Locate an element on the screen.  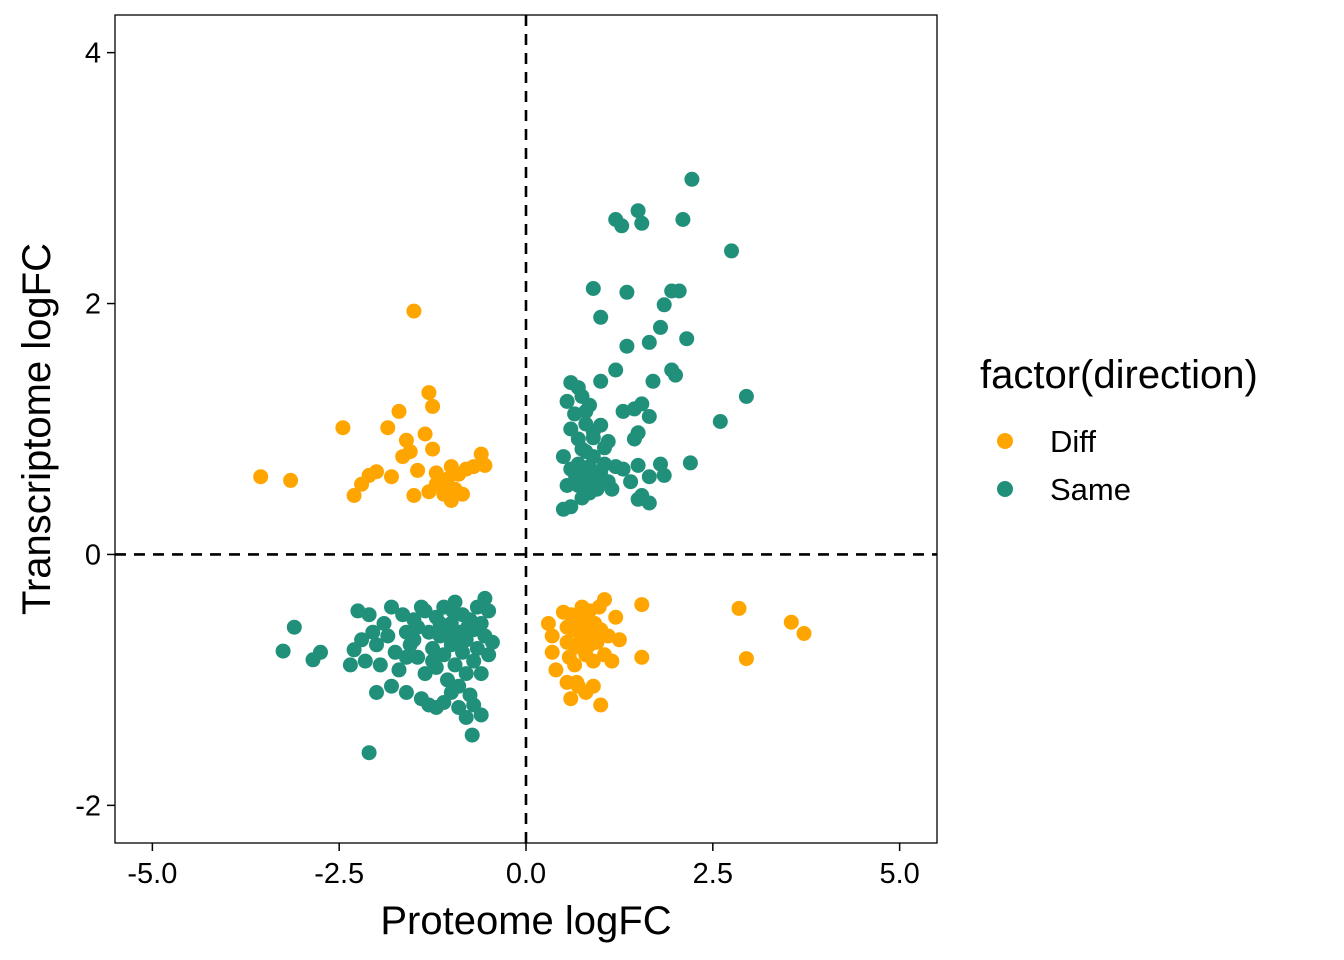
legend-key-diff is located at coordinates (1005, 441).